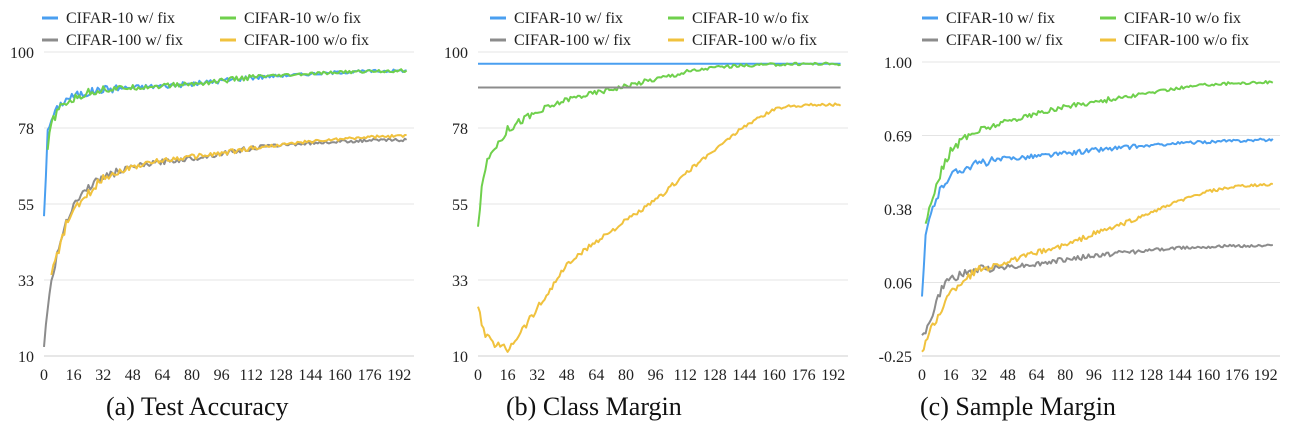 This screenshot has height=435, width=1290. Describe the element at coordinates (895, 357) in the screenshot. I see `y-tick-label: -0.25` at that location.